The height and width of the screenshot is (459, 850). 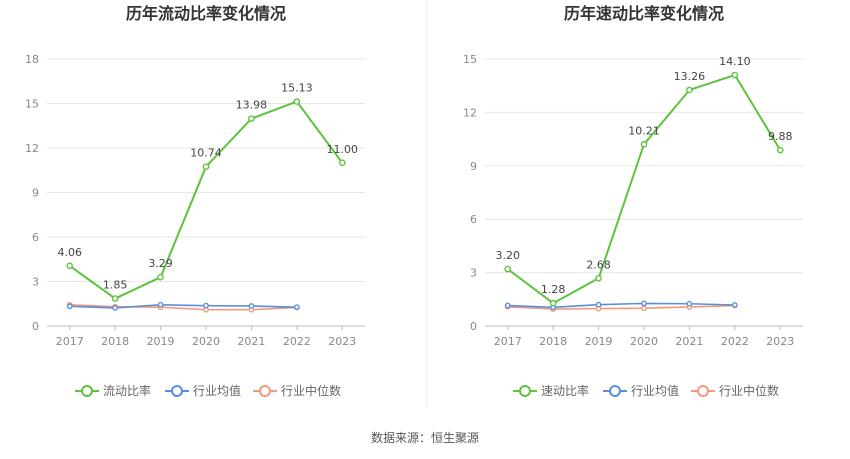 I want to click on chart-title: 历年速动比率变化情况, so click(x=644, y=13).